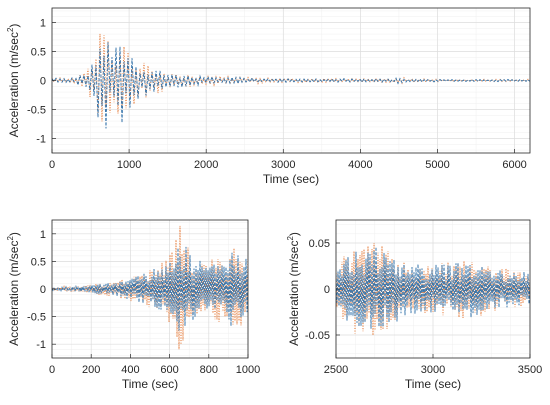  I want to click on y-tick-label: 0.05, so click(319, 244).